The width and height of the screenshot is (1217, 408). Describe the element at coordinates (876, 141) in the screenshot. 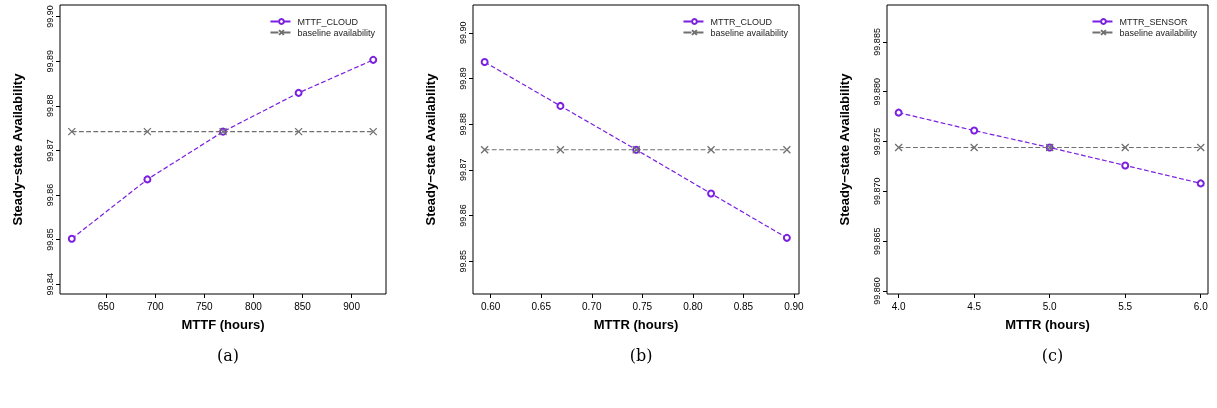

I see `y-tick-label: 99.875` at that location.